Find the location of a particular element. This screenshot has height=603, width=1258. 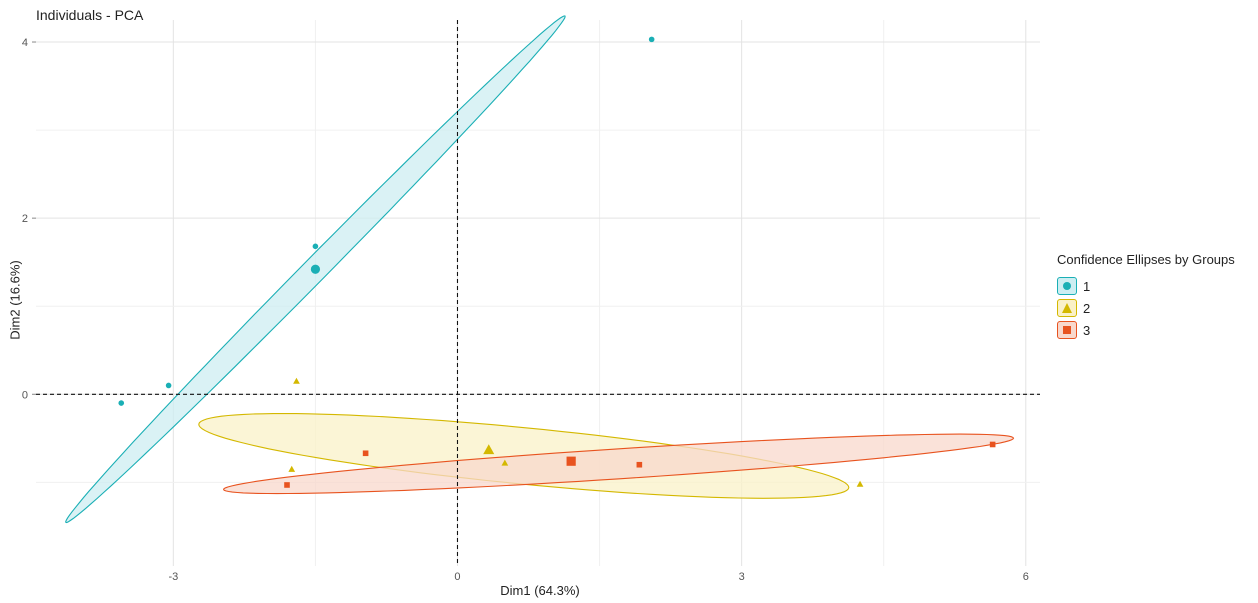

legend-key-circle-icon is located at coordinates (1067, 286).